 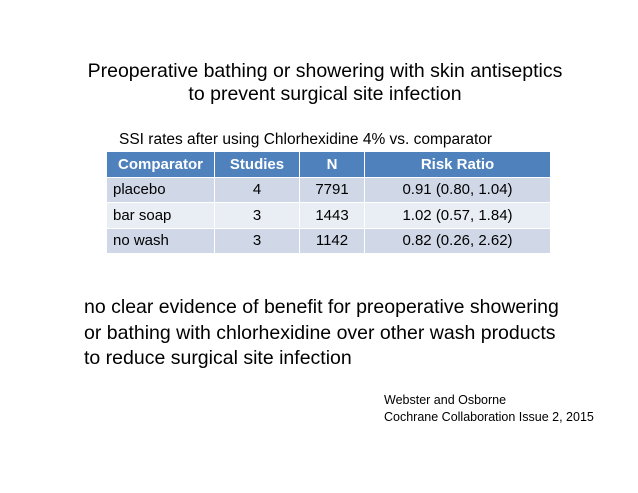 What do you see at coordinates (325, 94) in the screenshot?
I see `title-line-2: to prevent surgical site infection` at bounding box center [325, 94].